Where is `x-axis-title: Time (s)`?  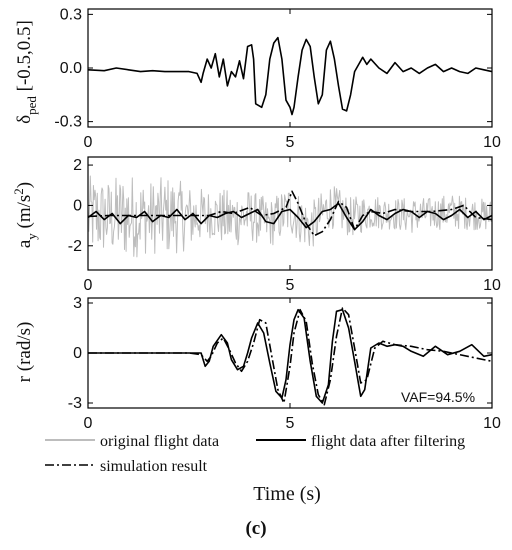 x-axis-title: Time (s) is located at coordinates (287, 494).